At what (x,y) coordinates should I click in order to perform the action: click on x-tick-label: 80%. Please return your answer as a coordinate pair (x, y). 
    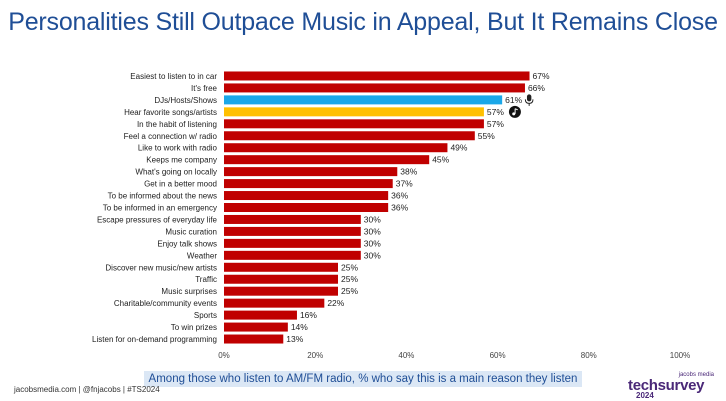
    Looking at the image, I should click on (589, 355).